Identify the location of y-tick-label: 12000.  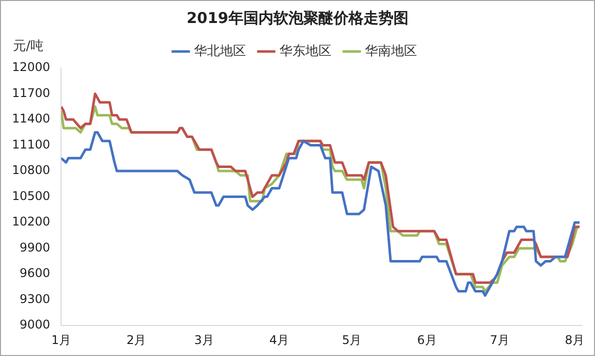
(31, 67).